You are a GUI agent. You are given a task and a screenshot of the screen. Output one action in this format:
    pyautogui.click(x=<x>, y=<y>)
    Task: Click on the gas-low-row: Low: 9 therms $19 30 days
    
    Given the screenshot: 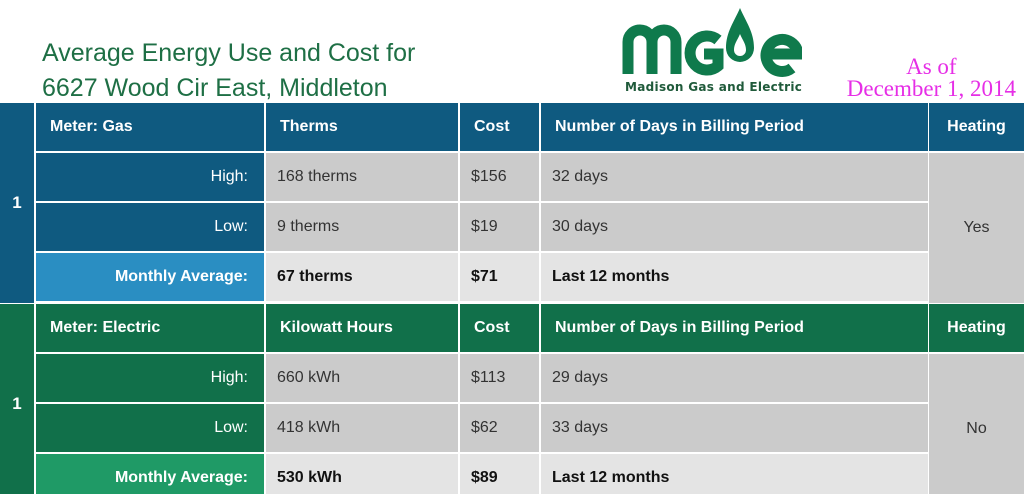 What is the action you would take?
    pyautogui.click(x=483, y=227)
    